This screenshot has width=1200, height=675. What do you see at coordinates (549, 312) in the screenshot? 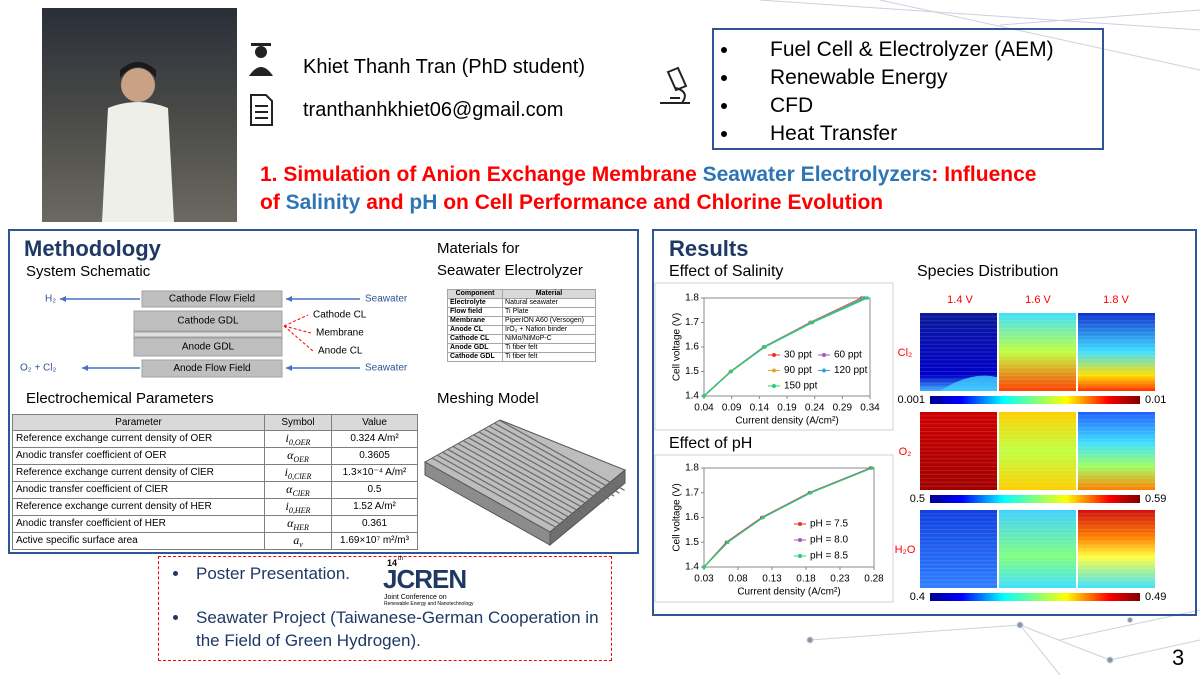
I see `cell: Ti Plate` at bounding box center [549, 312].